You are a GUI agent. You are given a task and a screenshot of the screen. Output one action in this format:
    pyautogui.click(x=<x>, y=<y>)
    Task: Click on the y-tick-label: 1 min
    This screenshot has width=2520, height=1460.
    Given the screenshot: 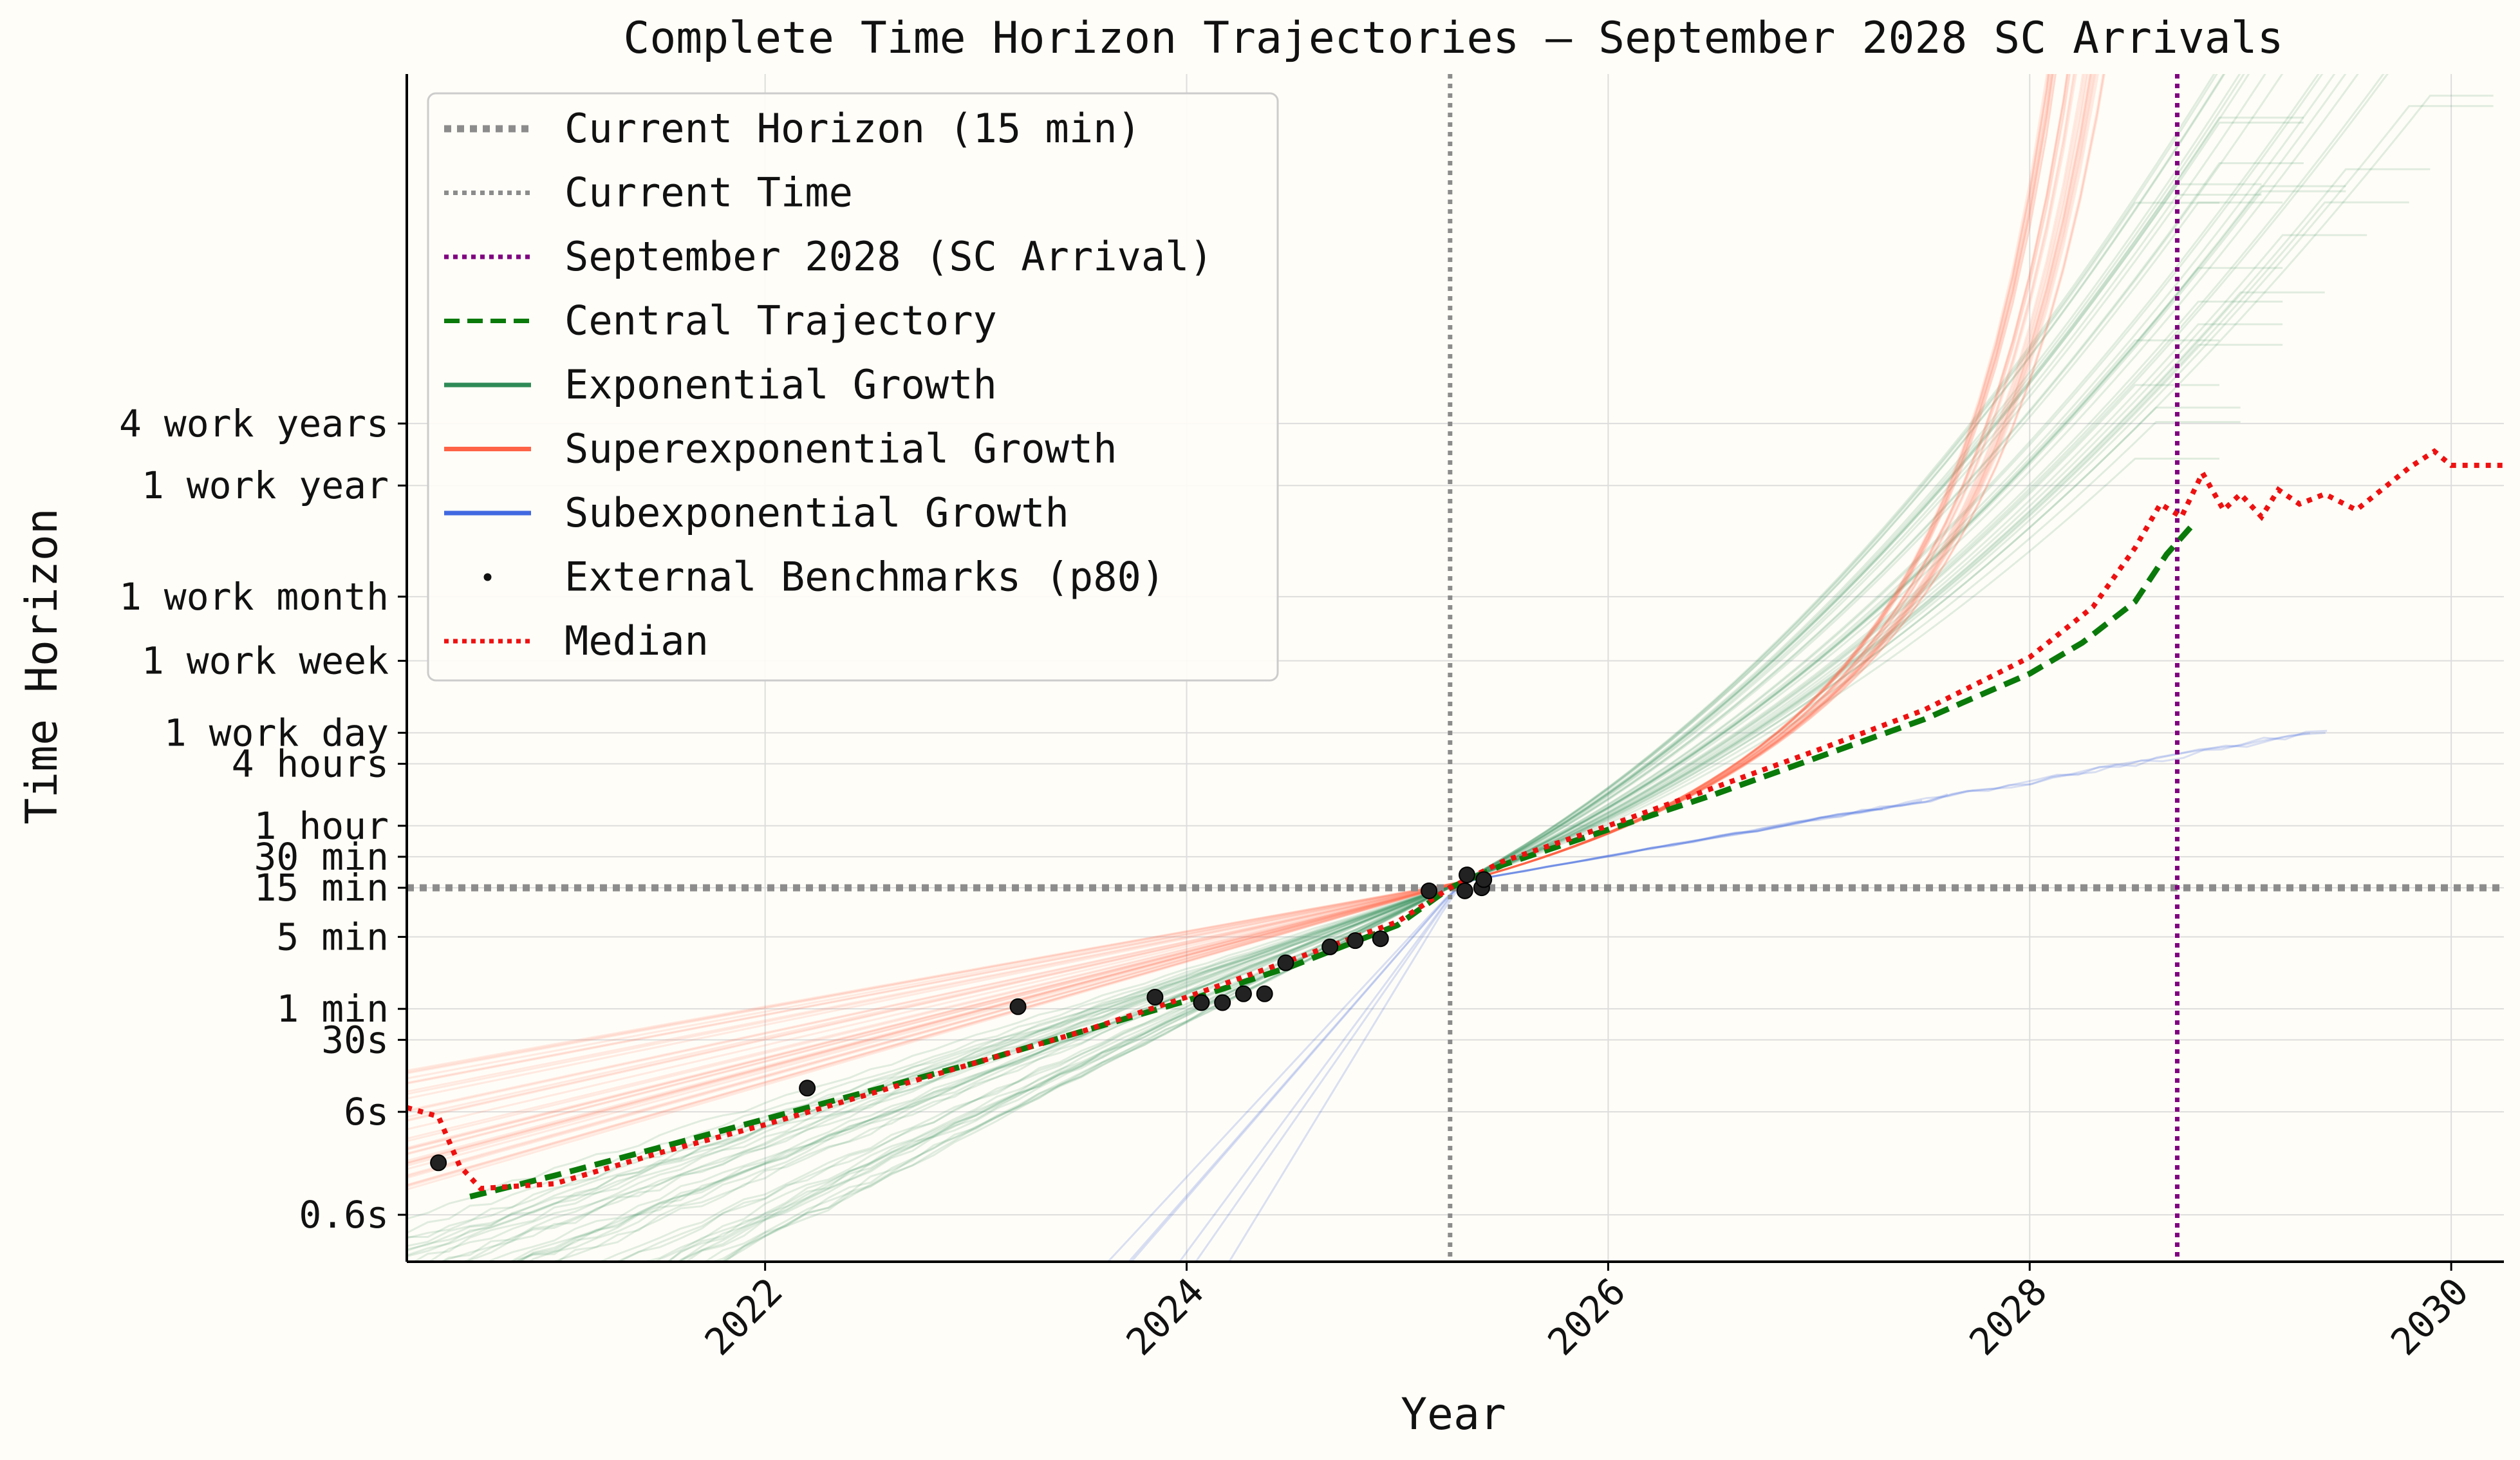 What is the action you would take?
    pyautogui.click(x=332, y=1009)
    